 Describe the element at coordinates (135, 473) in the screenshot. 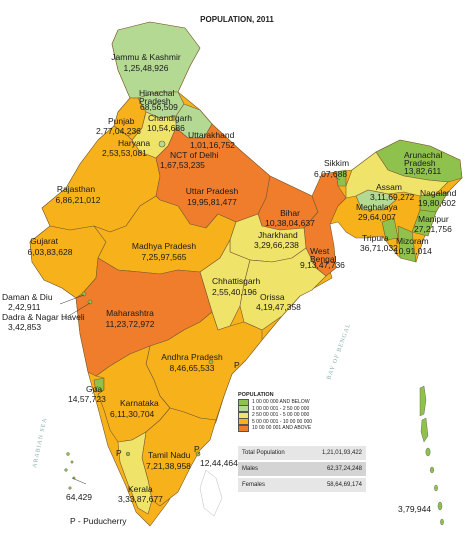

I see `region-kerala` at that location.